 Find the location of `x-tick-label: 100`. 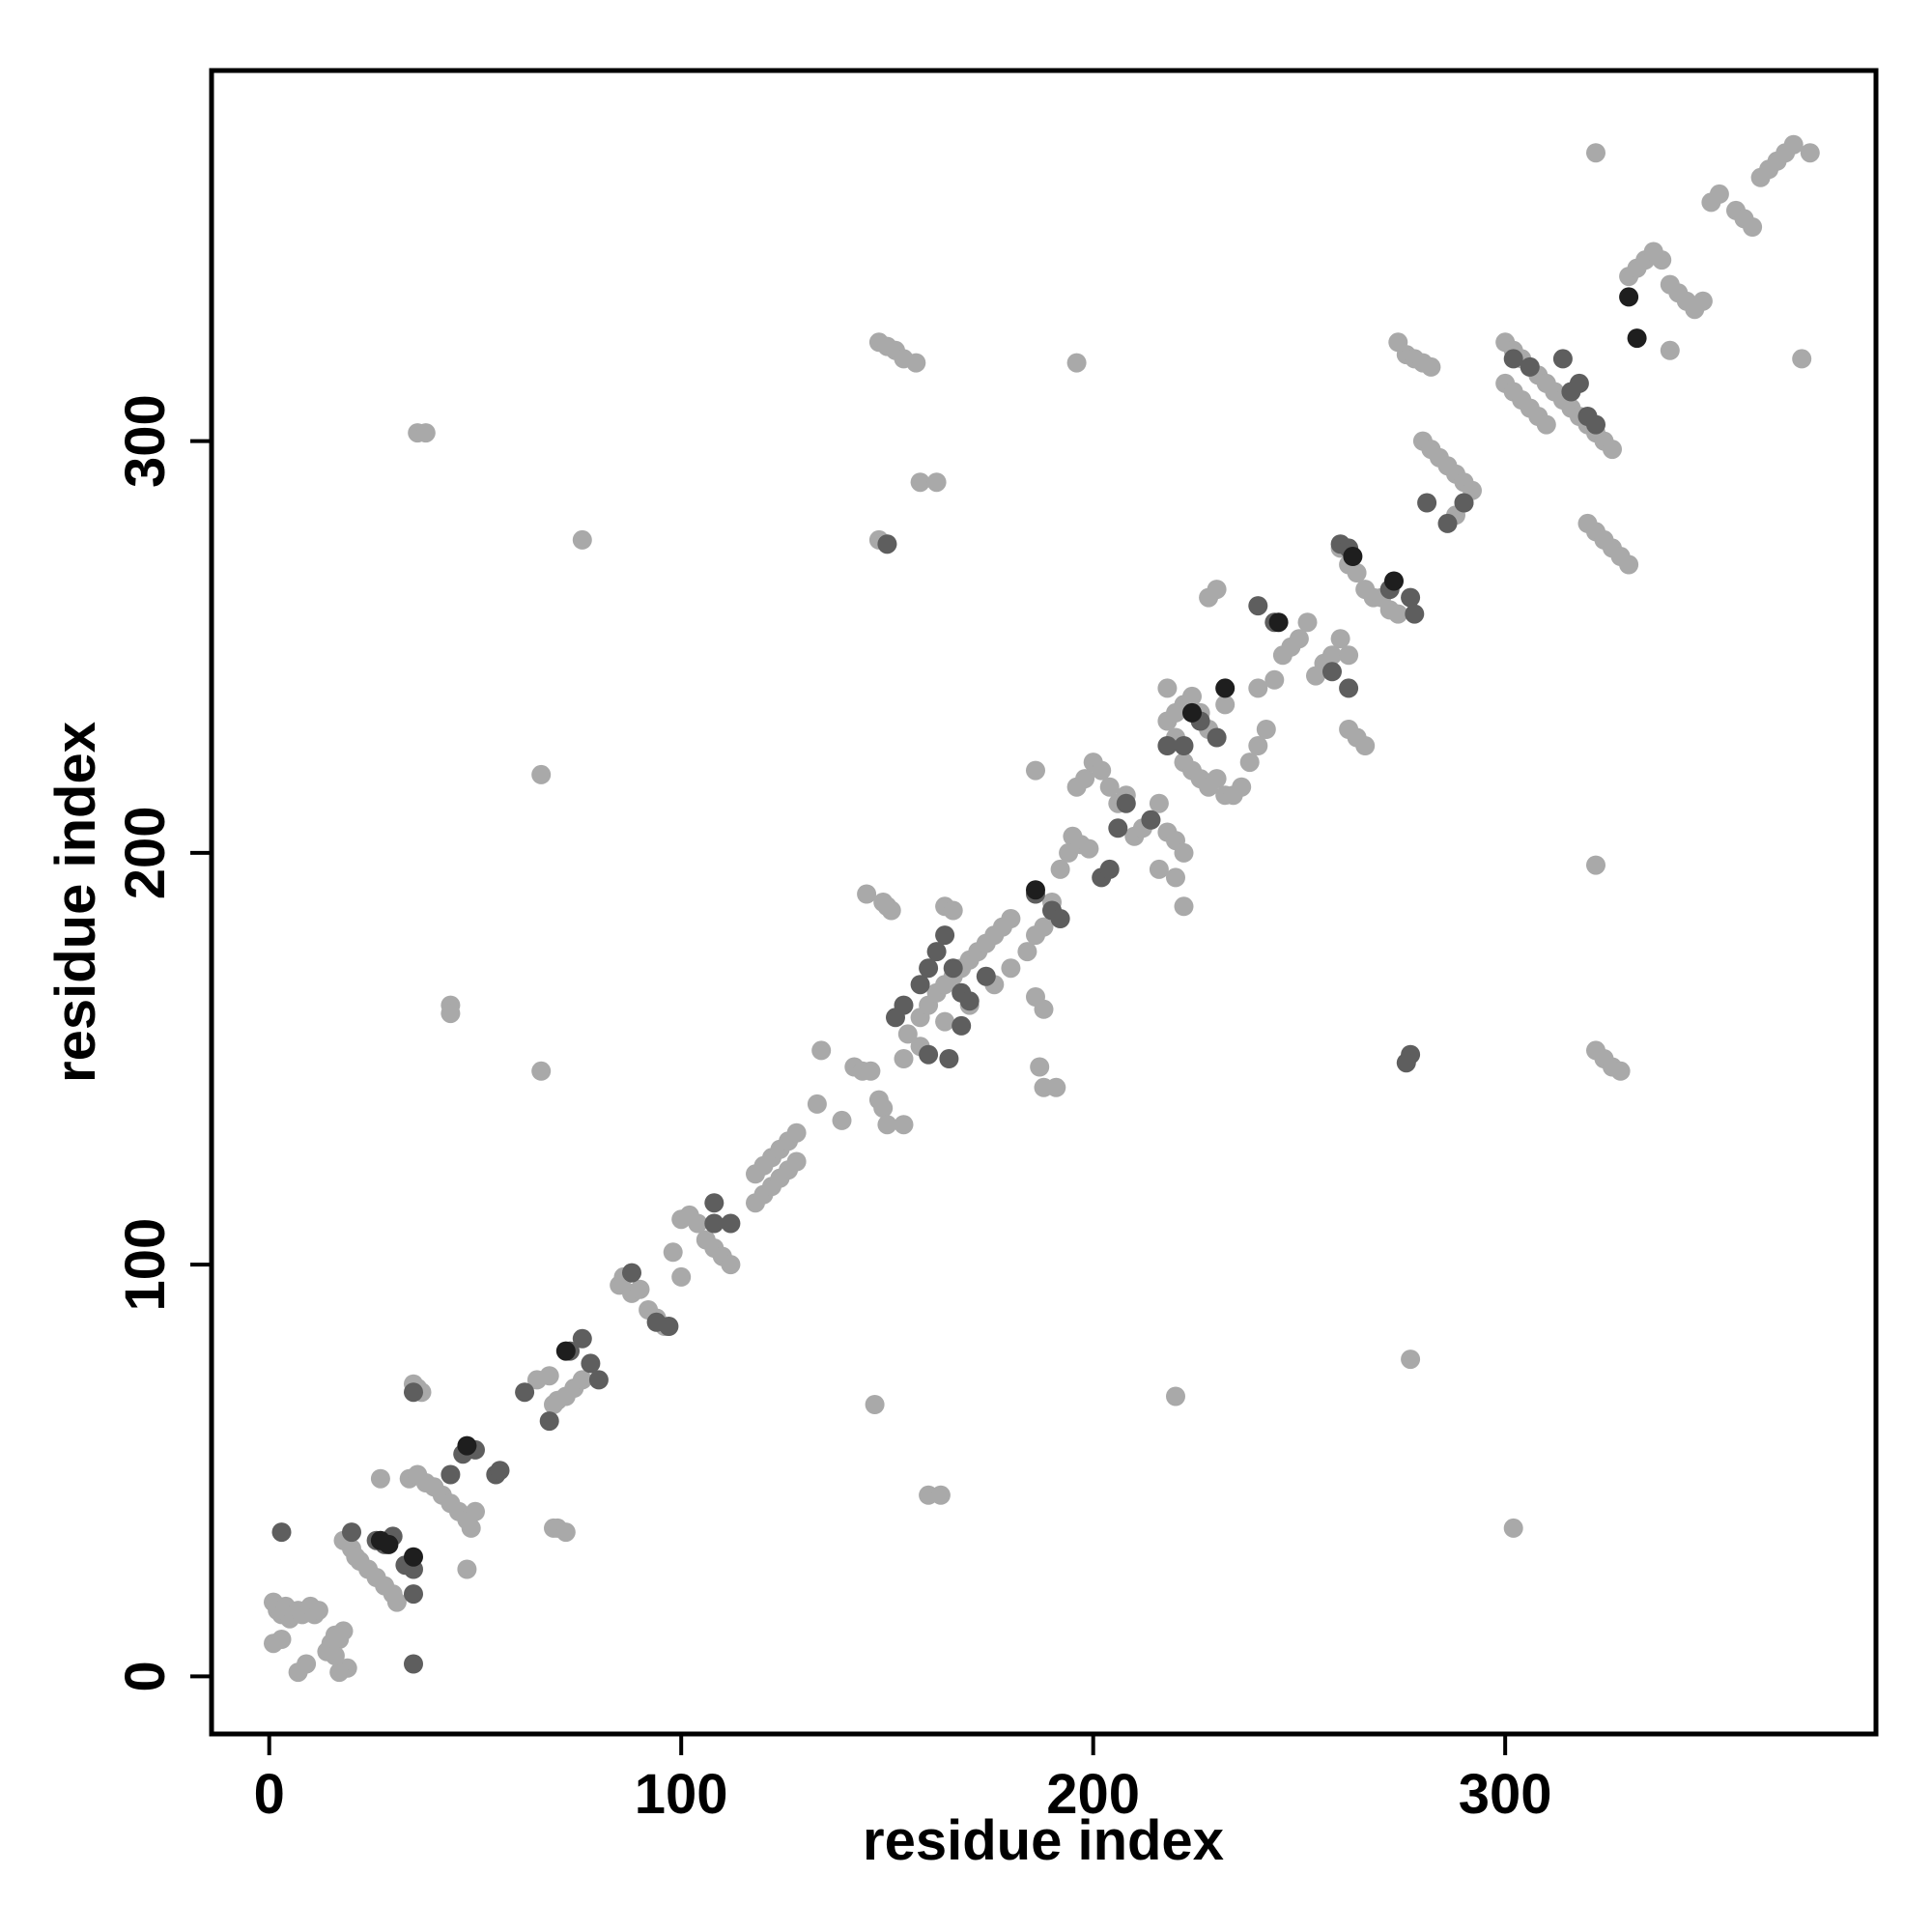

x-tick-label: 100 is located at coordinates (681, 1794).